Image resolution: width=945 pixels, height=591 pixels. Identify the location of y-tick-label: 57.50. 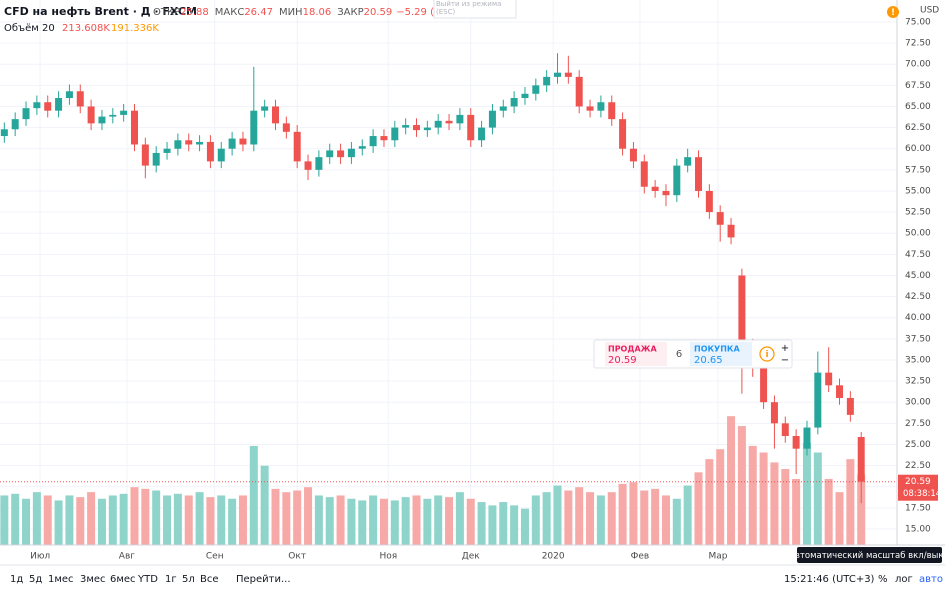
(918, 170).